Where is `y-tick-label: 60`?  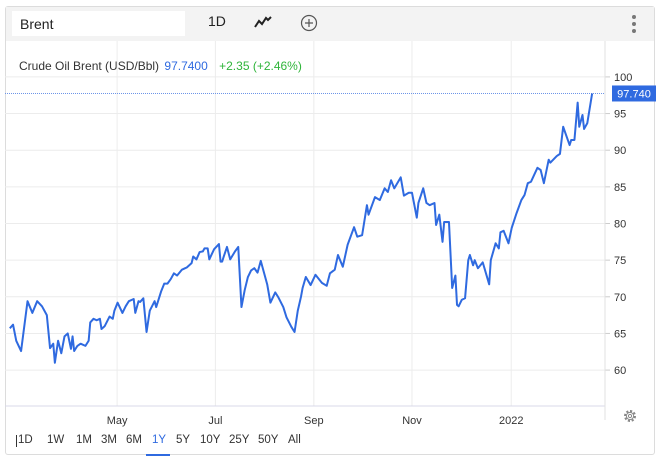
y-tick-label: 60 is located at coordinates (620, 371).